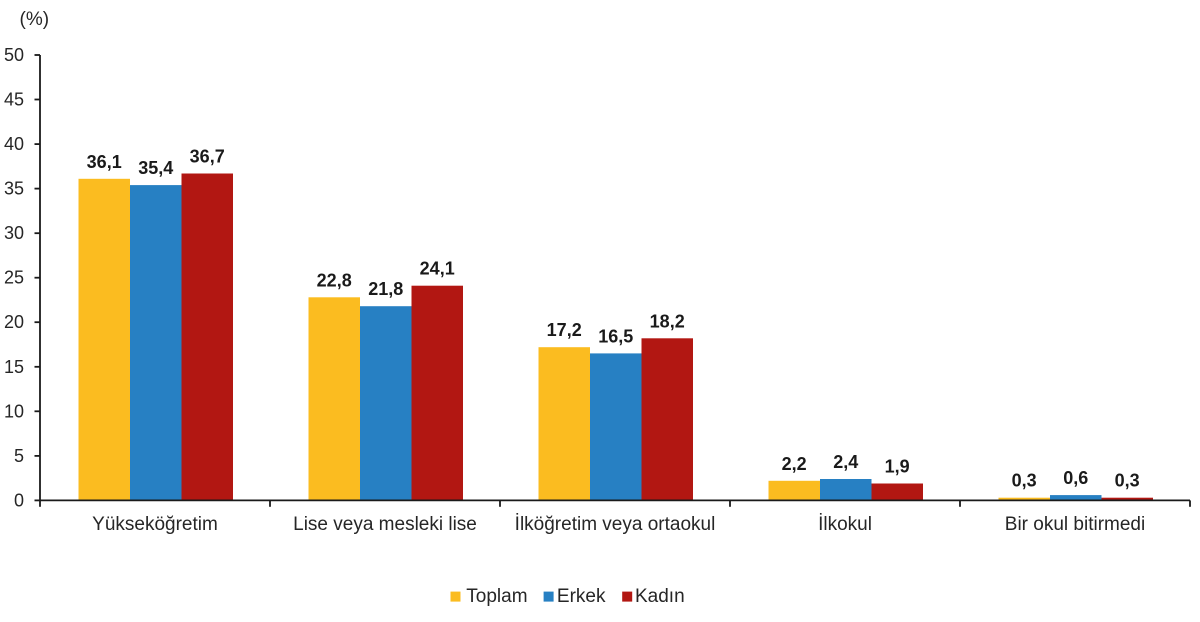 This screenshot has width=1200, height=622. I want to click on svg-text: 16,5, so click(615, 336).